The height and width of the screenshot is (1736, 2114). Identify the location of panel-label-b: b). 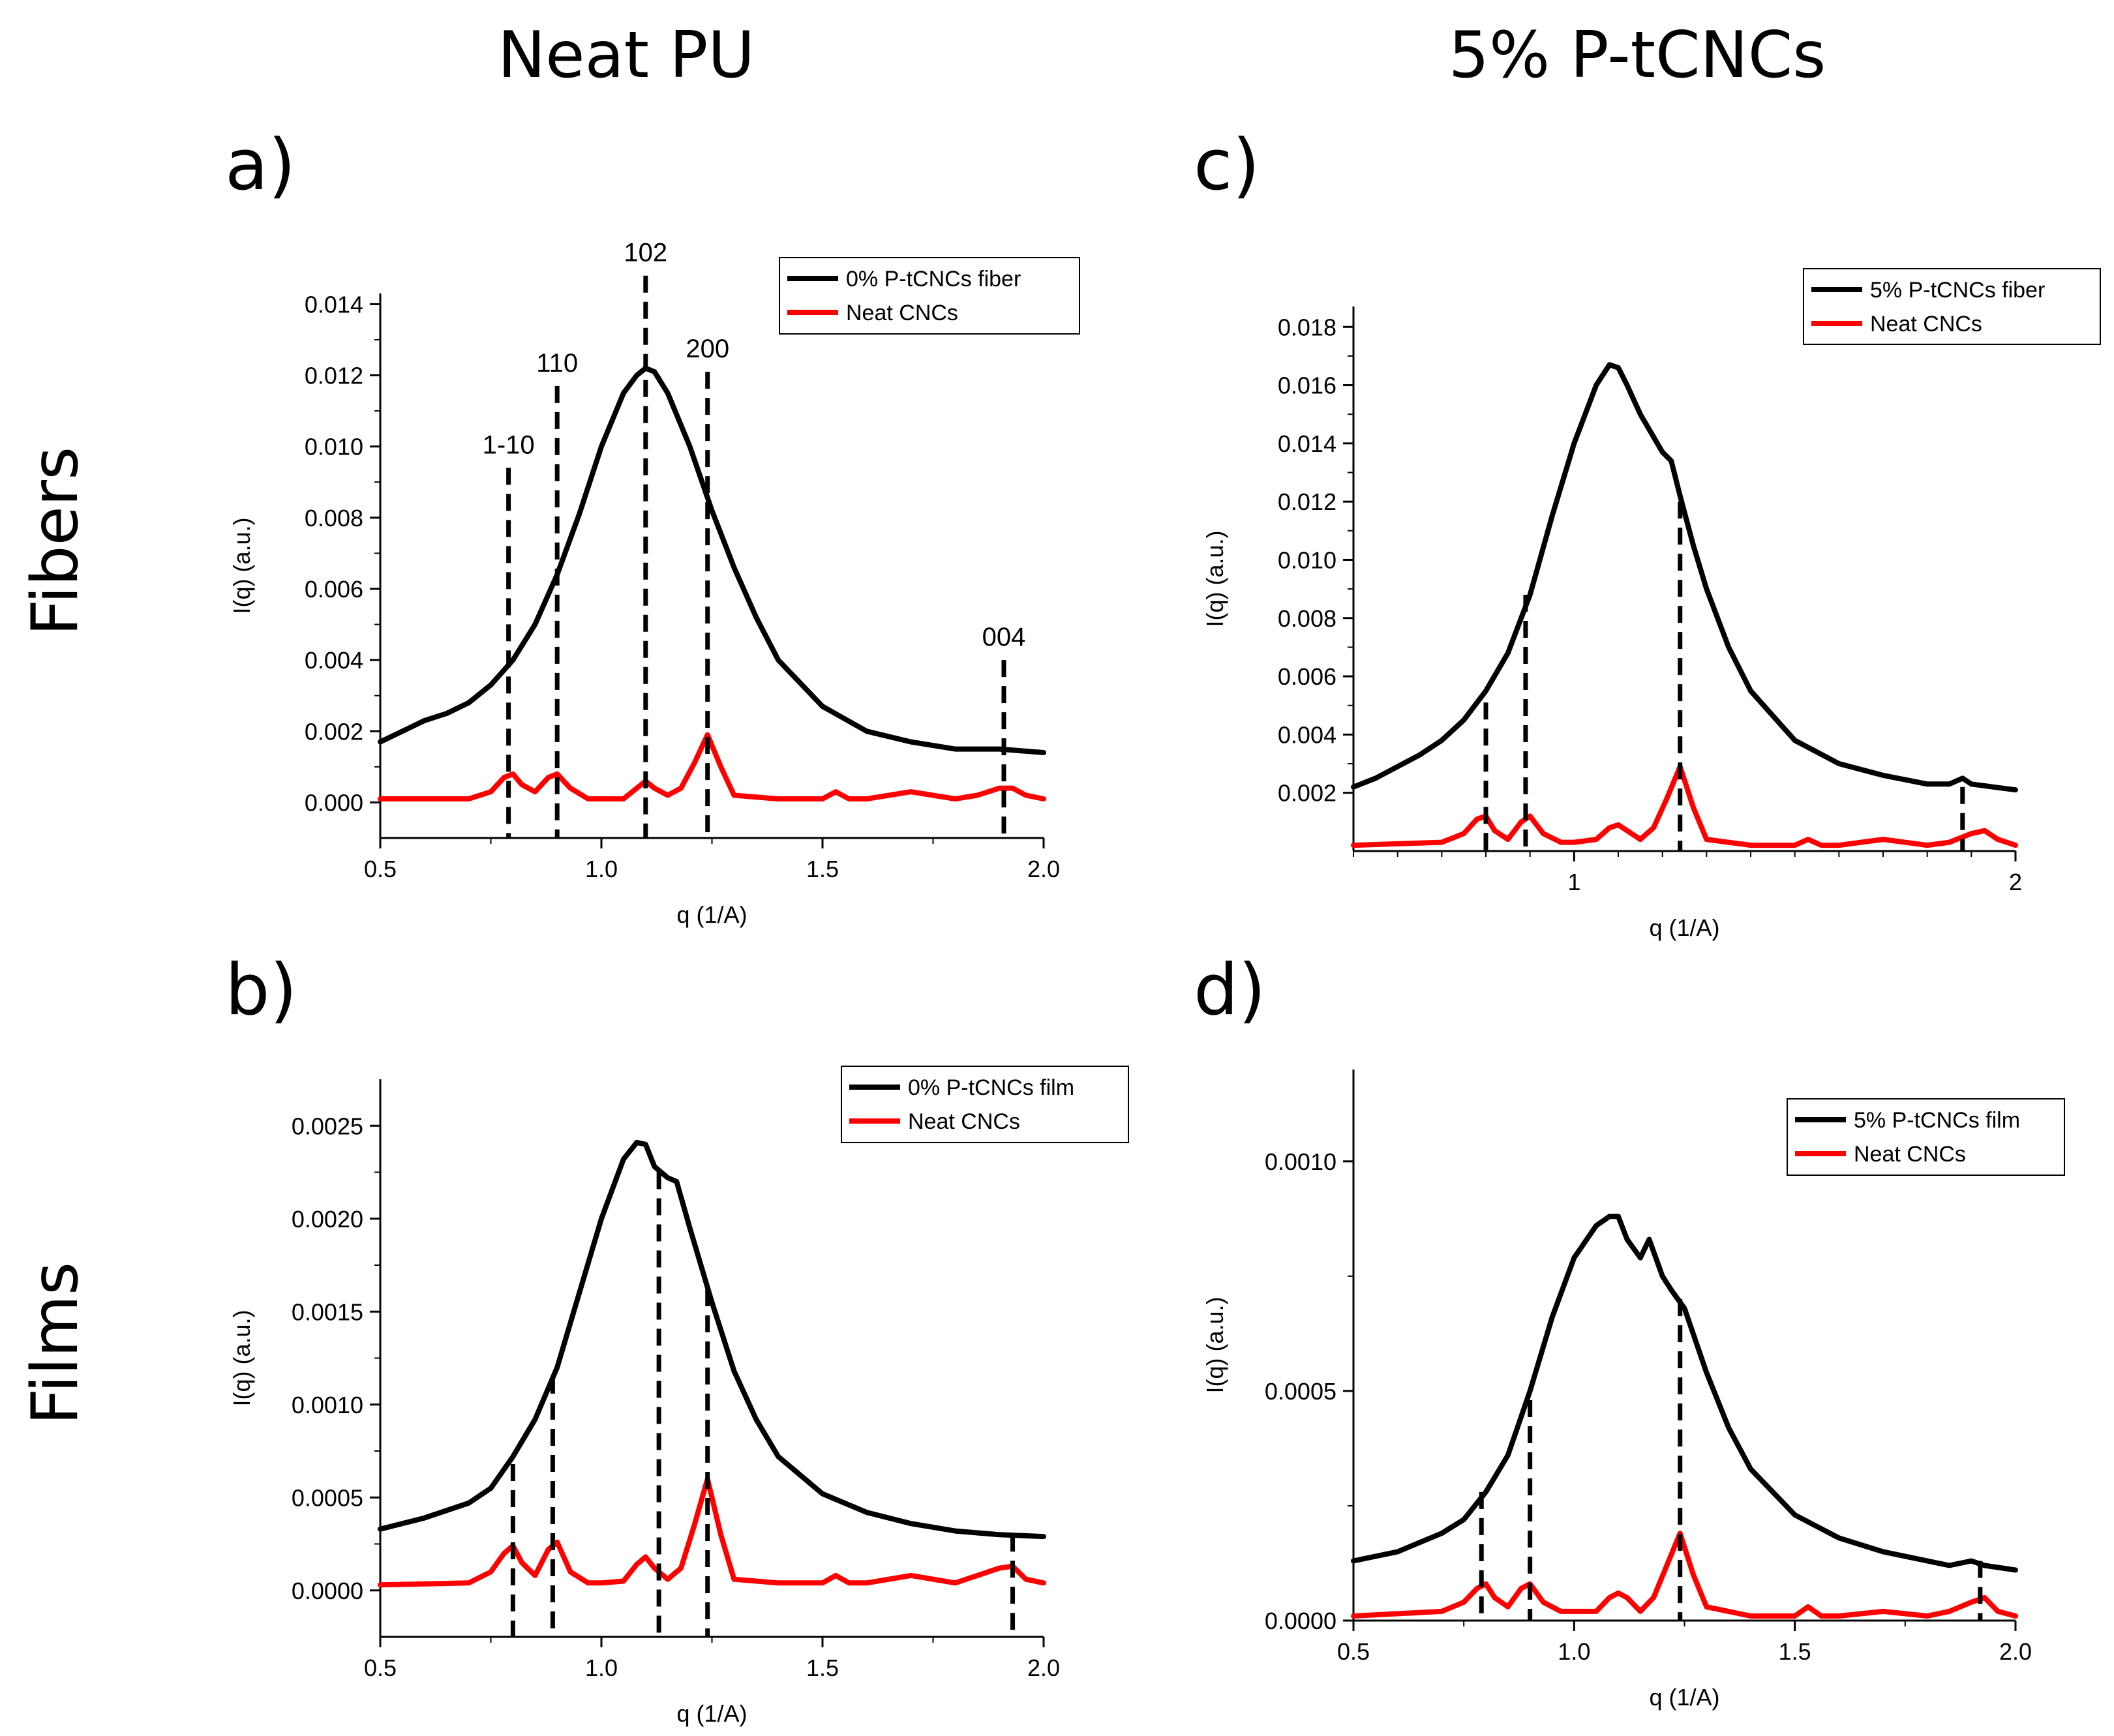
(261, 990).